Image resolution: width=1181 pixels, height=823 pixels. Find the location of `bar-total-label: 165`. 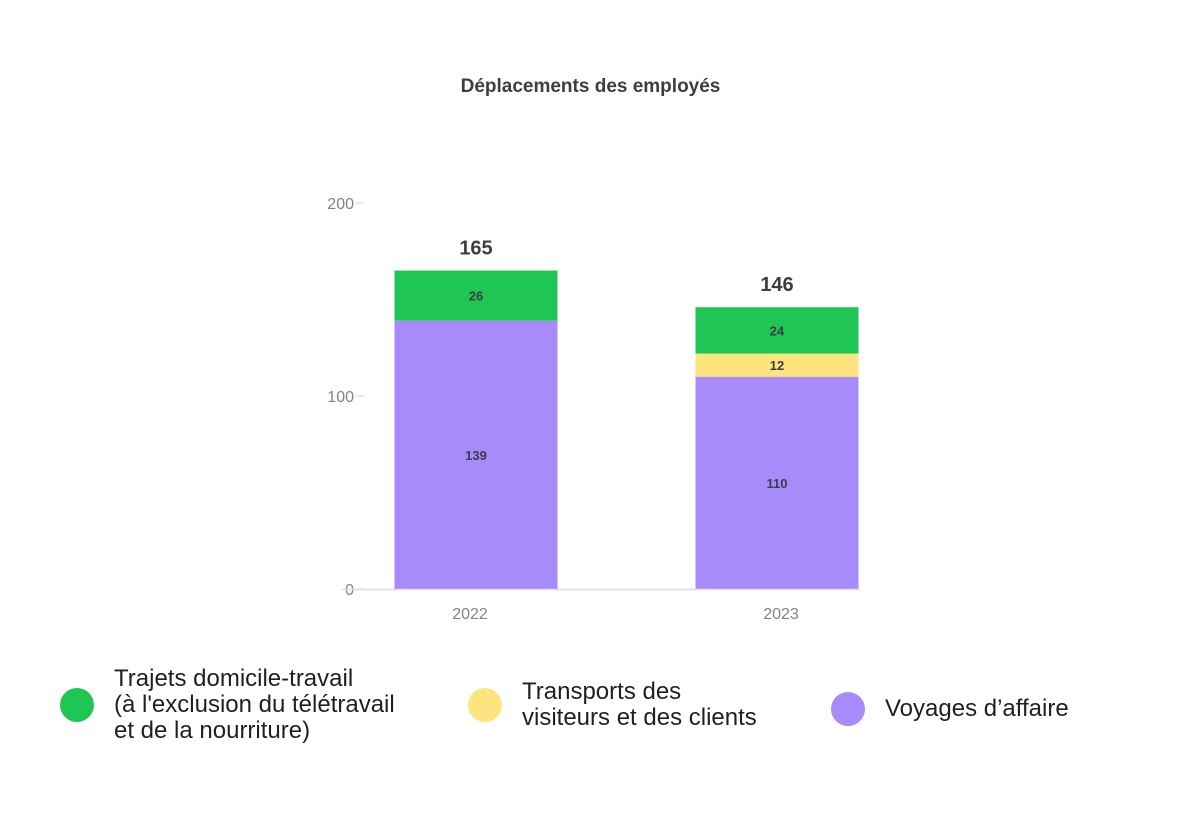

bar-total-label: 165 is located at coordinates (475, 249).